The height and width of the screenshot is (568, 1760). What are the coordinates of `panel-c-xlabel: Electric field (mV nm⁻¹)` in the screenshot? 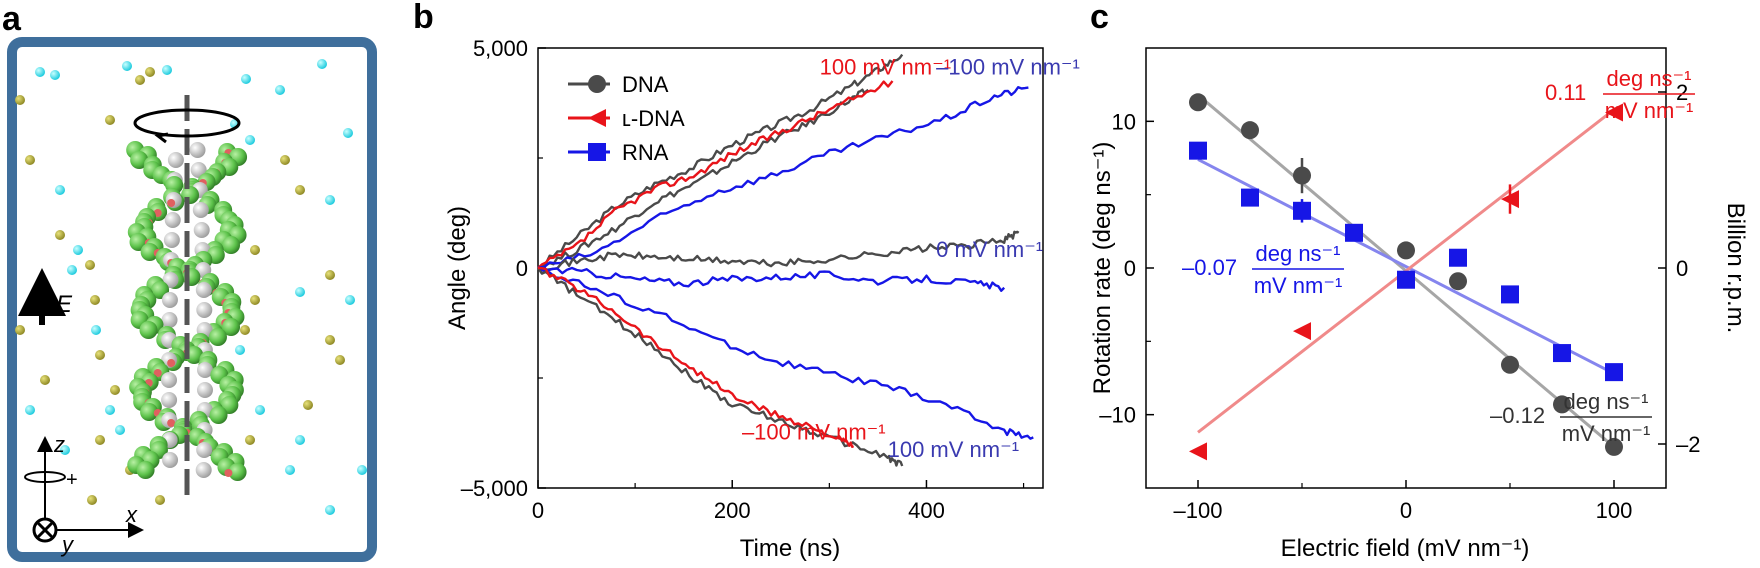 It's located at (1405, 548).